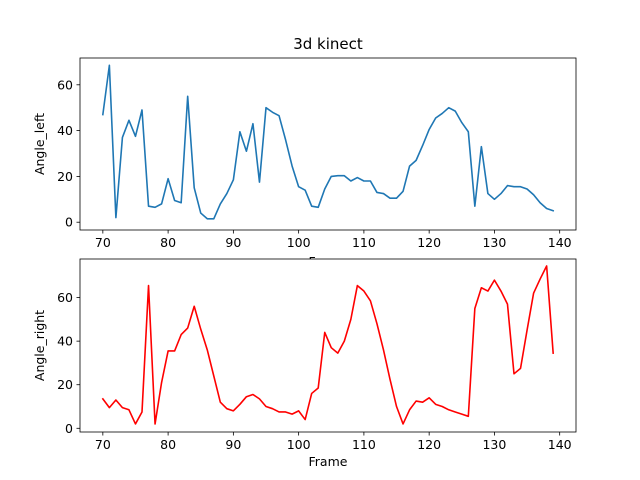  I want to click on chart-title: 3d kinect, so click(328, 44).